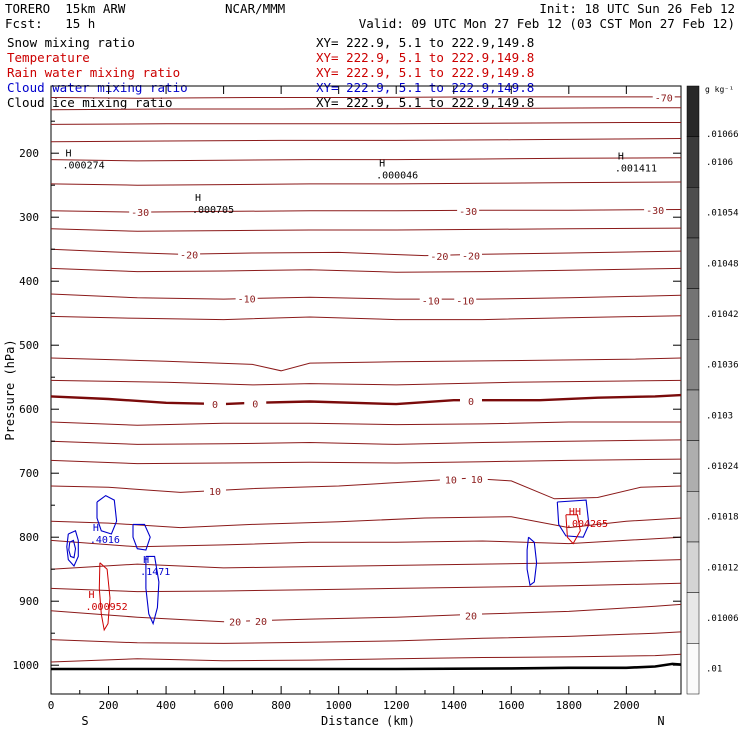  I want to click on contour-label: -70, so click(664, 99).